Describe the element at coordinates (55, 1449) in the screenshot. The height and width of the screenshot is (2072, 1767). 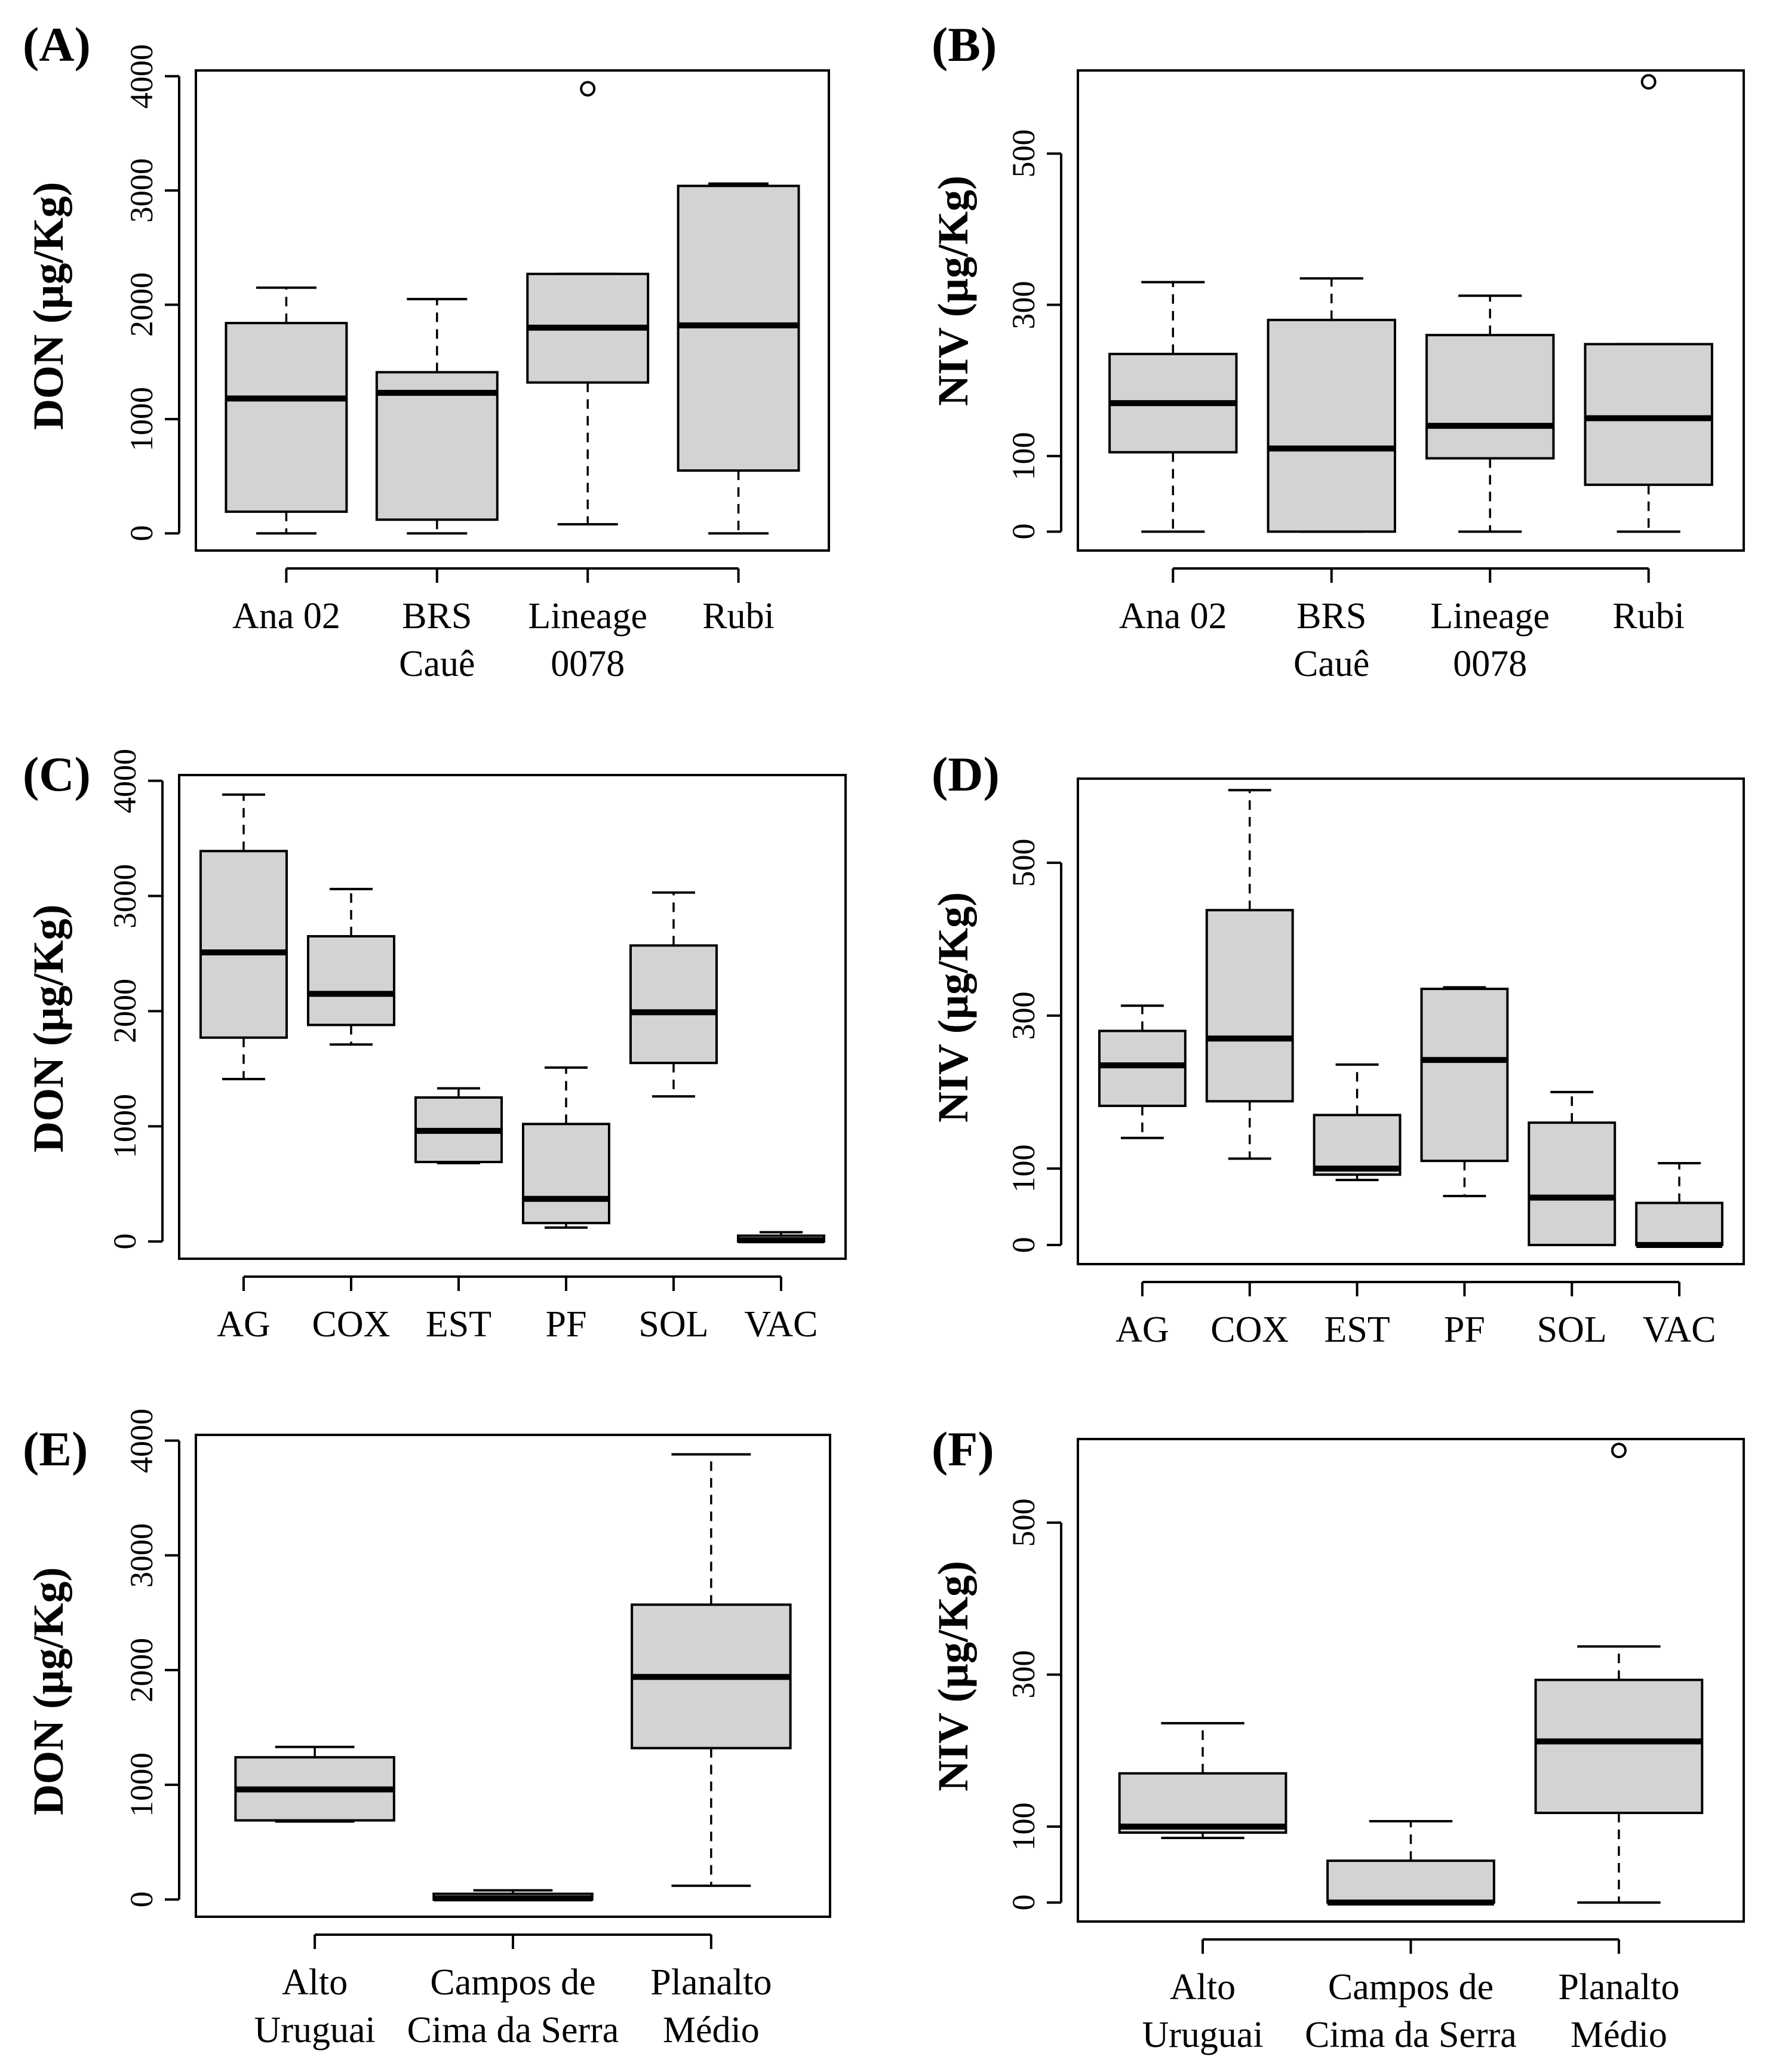
I see `panel-letter: (E)` at that location.